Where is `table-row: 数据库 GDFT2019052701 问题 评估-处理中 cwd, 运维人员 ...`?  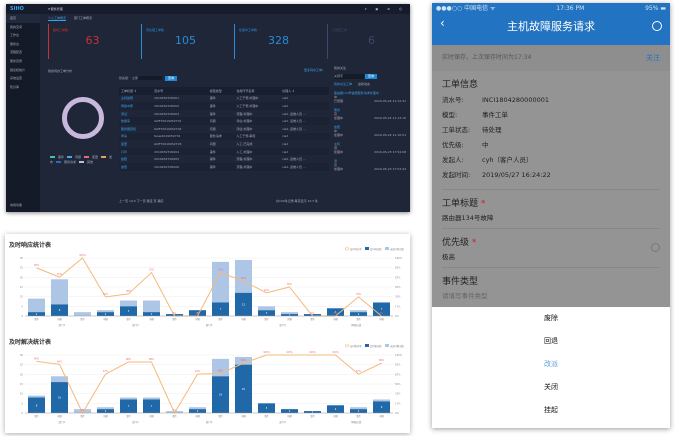
table-row: 数据库 GDFT2019052701 问题 评估-处理中 cwd, 运维人员 ... is located at coordinates (224, 121).